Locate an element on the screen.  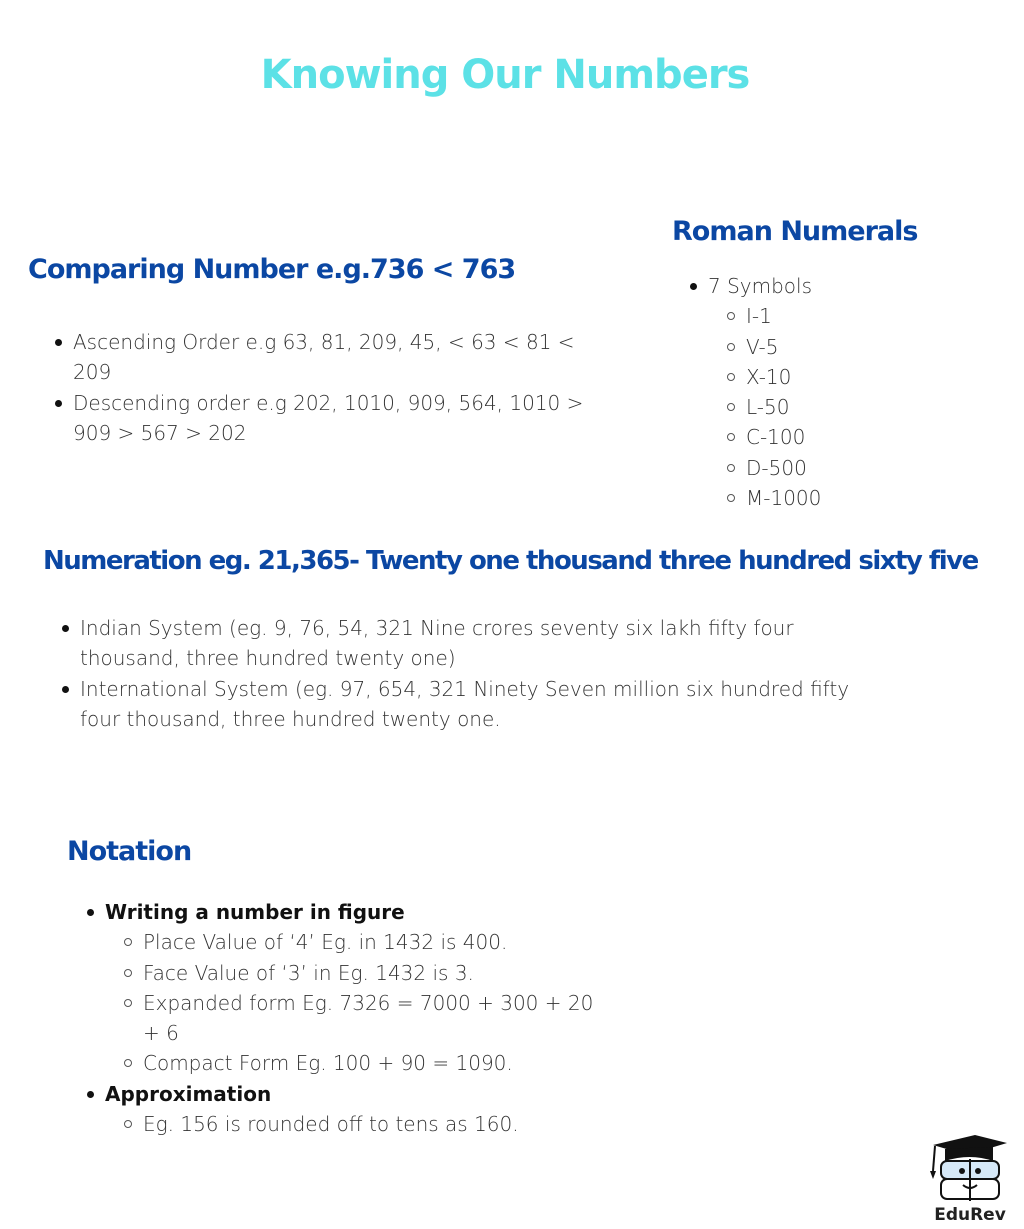
sub-item: D-500 is located at coordinates (858, 468).